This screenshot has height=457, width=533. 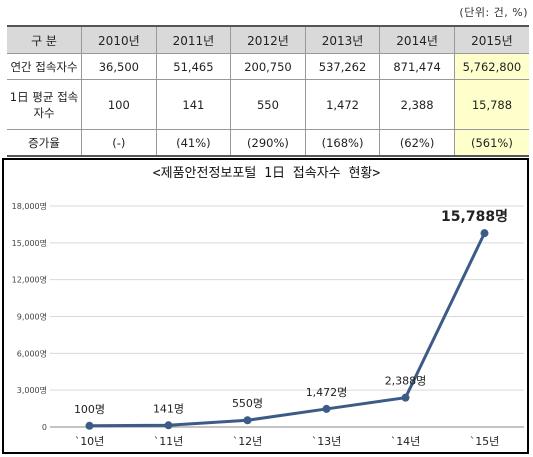 What do you see at coordinates (417, 143) in the screenshot?
I see `table-cell: (62%)` at bounding box center [417, 143].